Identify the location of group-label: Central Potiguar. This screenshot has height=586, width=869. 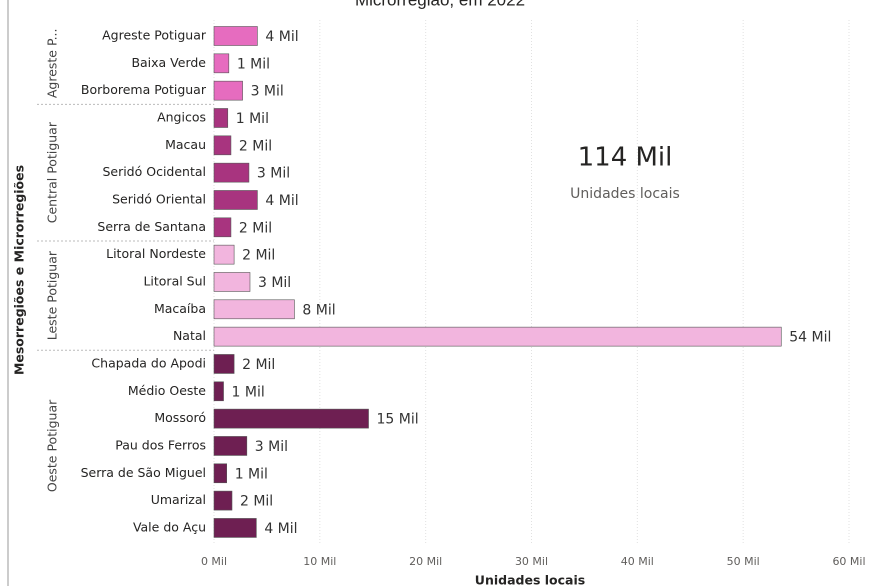
(52, 172).